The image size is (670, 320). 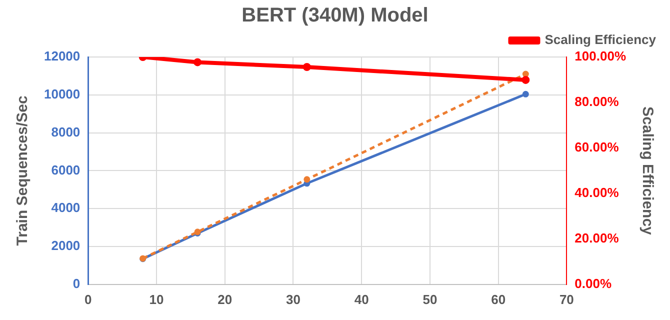 I want to click on y-tick-label: 12000, so click(x=62, y=56).